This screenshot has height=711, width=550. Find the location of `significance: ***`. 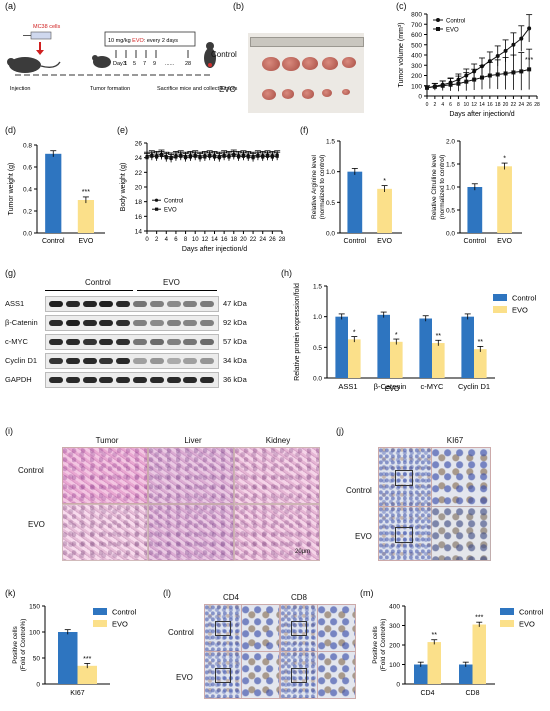

significance: *** is located at coordinates (86, 192).